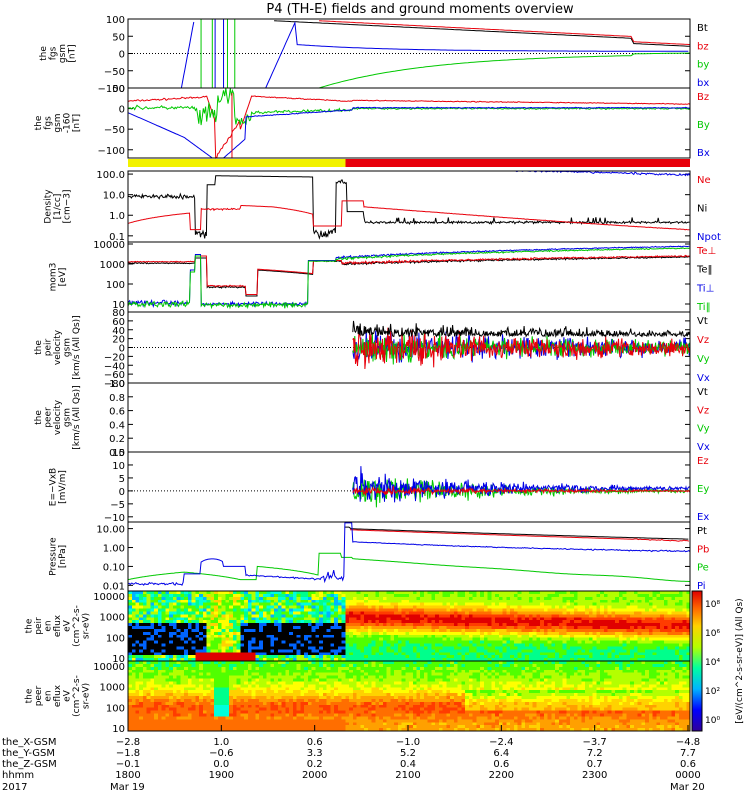 This screenshot has height=800, width=750. I want to click on y-tick-label: 10.00, so click(110, 530).